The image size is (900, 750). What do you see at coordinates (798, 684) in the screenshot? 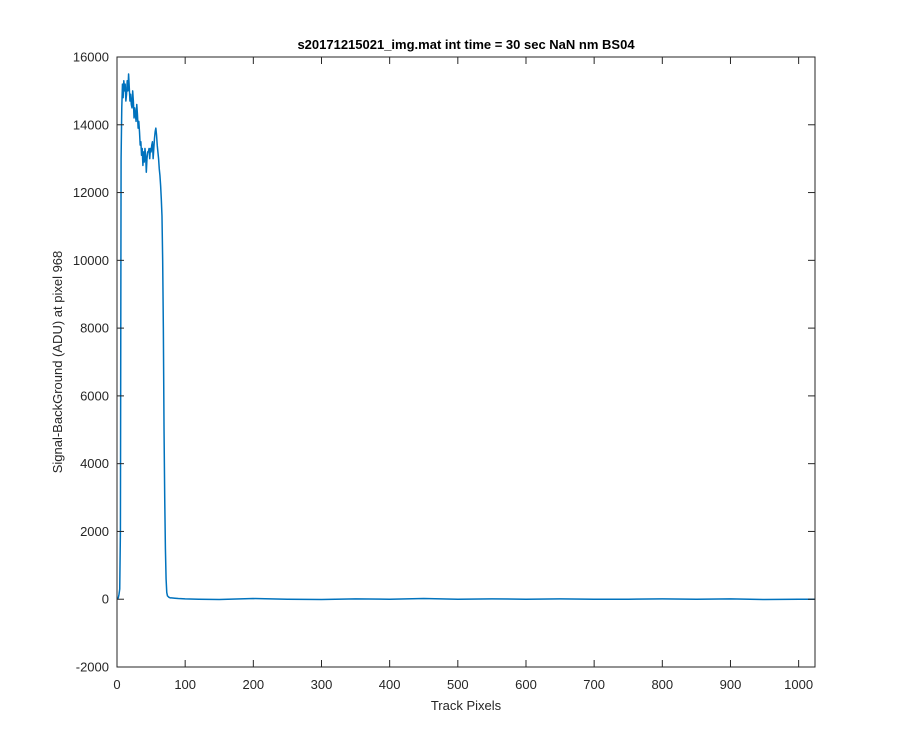
I see `x-tick-label: 1000` at bounding box center [798, 684].